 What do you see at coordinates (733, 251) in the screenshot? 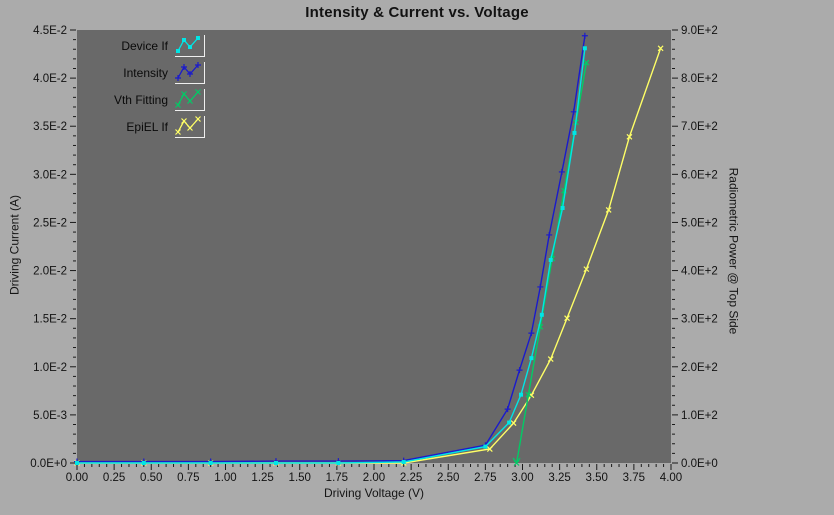
I see `y-axis-right-label: Radiometric Power @ Top Side` at bounding box center [733, 251].